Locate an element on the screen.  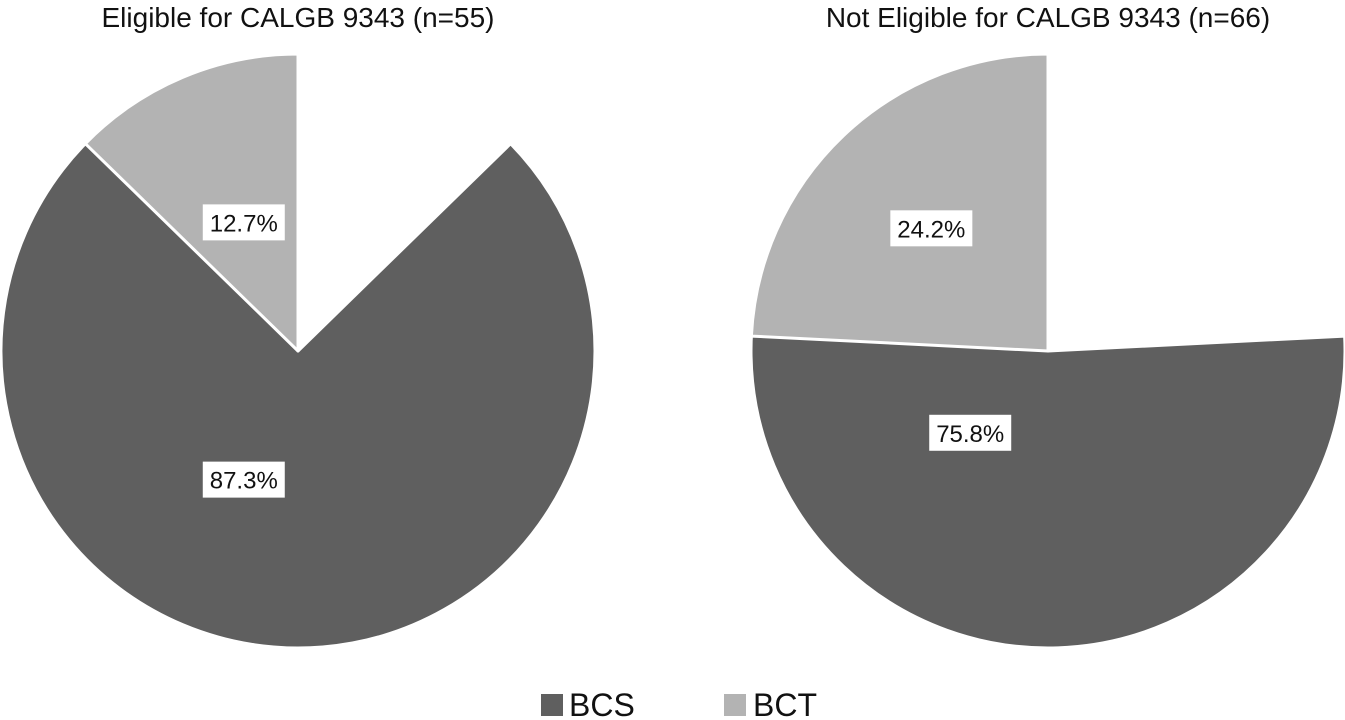
legend-swatch-bct is located at coordinates (735, 705).